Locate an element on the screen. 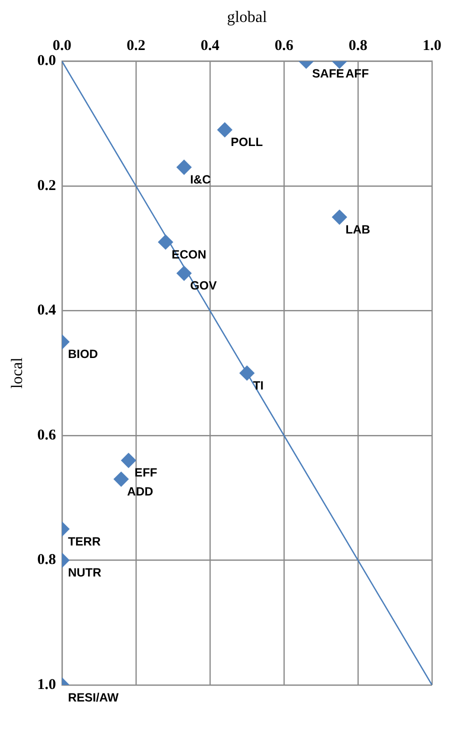  y-tick-label: 0.6 is located at coordinates (46, 435).